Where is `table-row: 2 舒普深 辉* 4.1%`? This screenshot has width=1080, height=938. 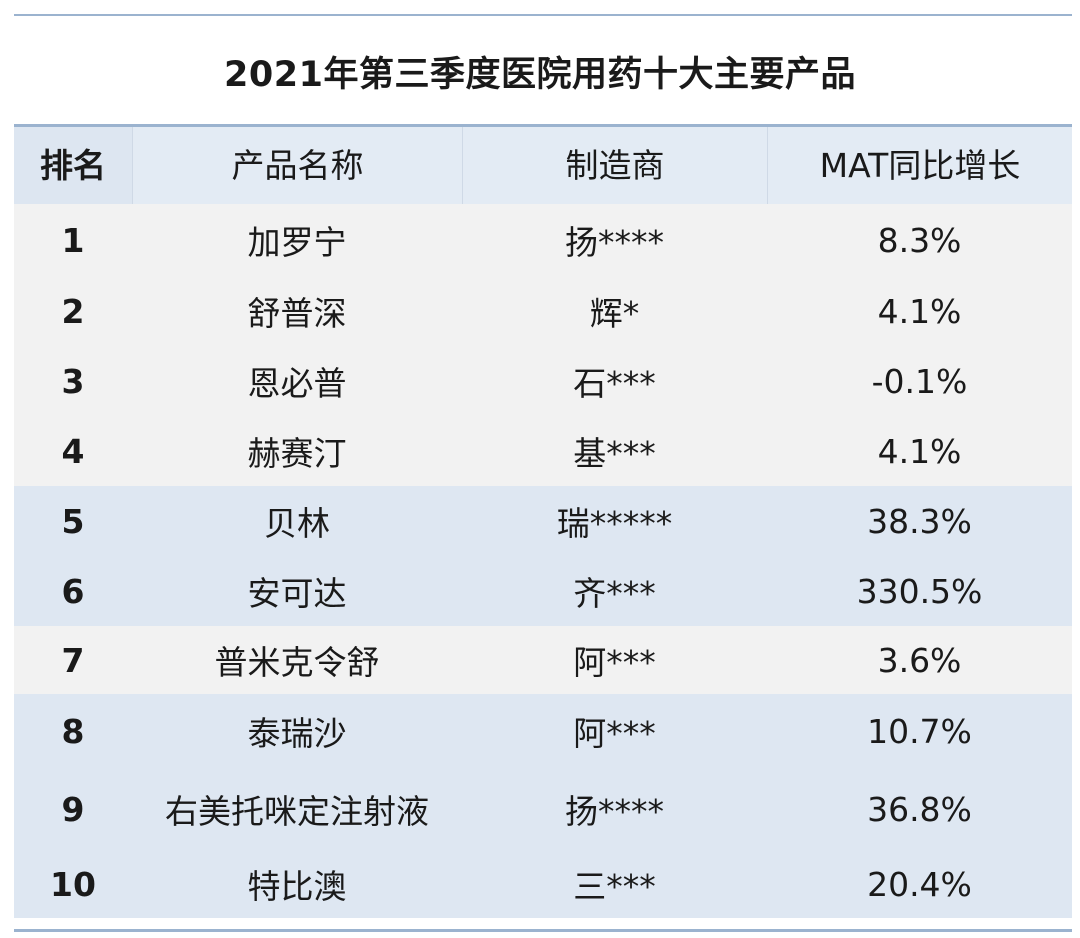
table-row: 2 舒普深 辉* 4.1% is located at coordinates (543, 311).